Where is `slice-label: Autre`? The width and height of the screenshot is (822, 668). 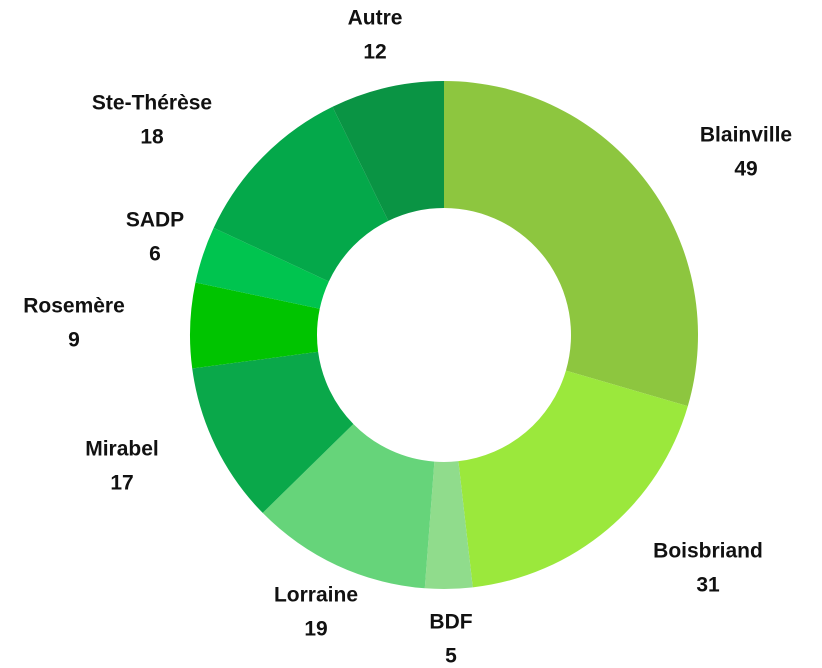
slice-label: Autre is located at coordinates (375, 18).